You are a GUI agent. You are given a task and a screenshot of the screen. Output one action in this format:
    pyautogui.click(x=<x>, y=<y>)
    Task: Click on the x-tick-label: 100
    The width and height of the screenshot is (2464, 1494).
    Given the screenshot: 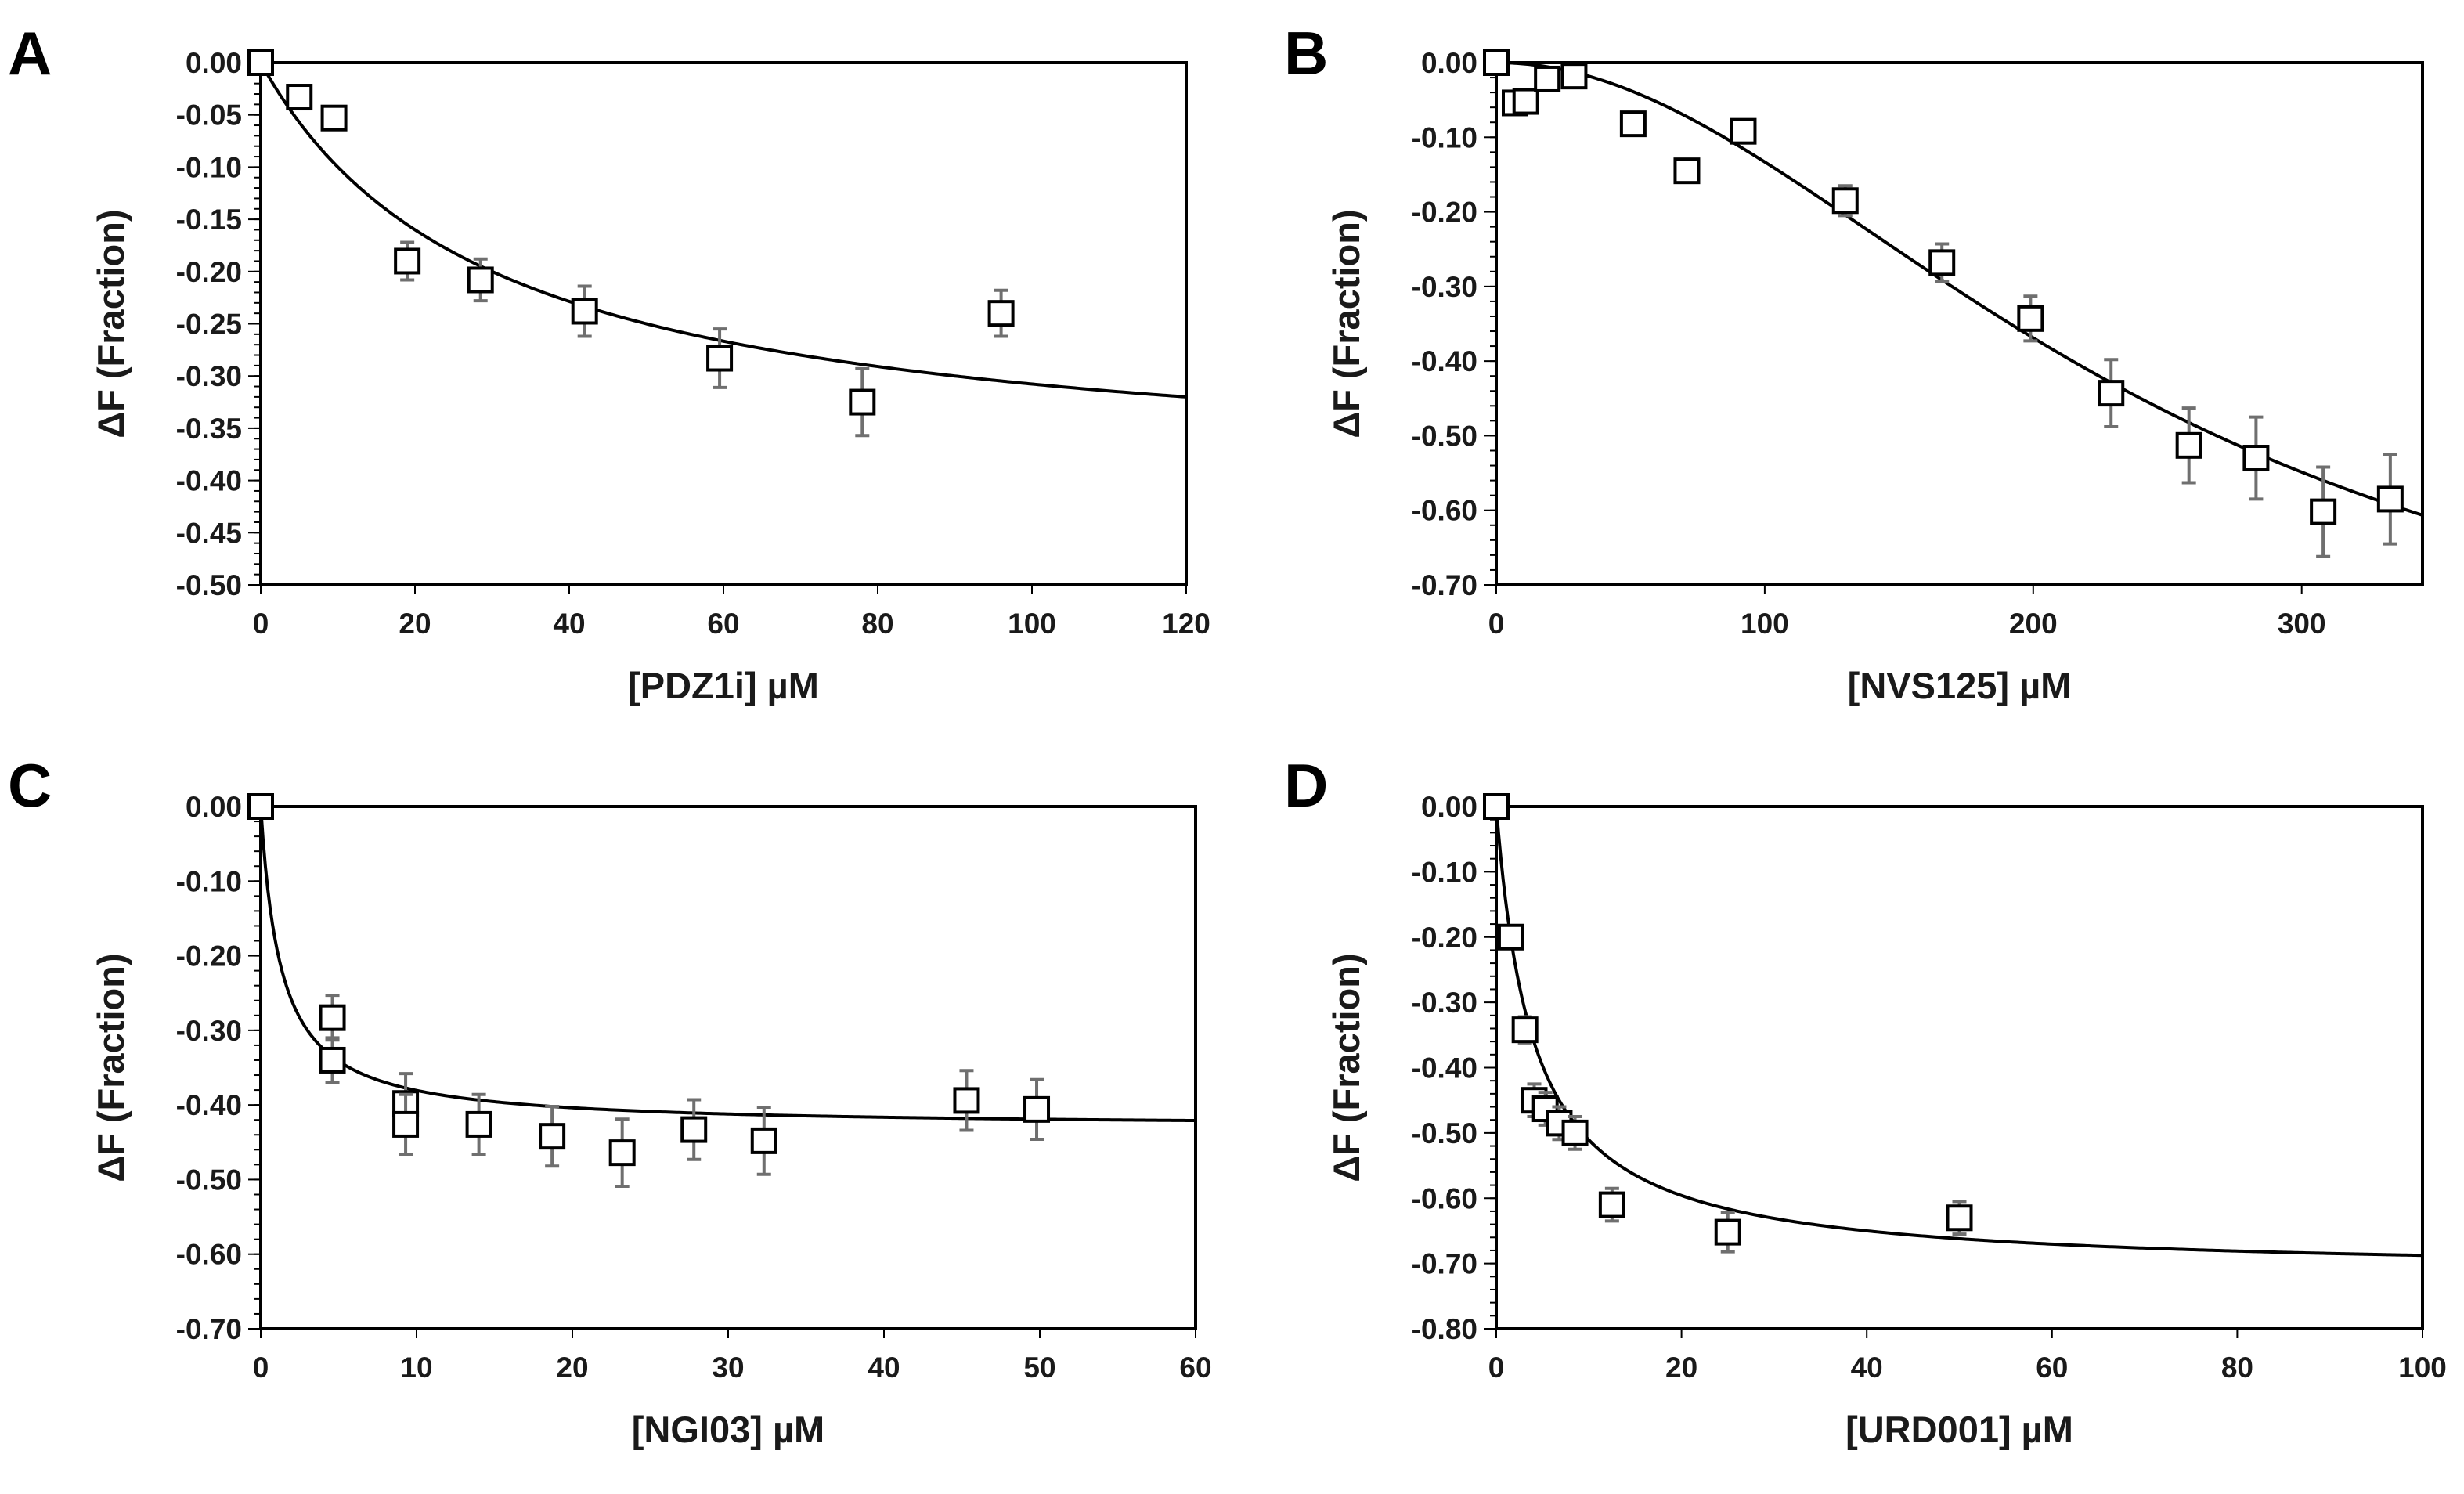 What is the action you would take?
    pyautogui.click(x=1765, y=624)
    